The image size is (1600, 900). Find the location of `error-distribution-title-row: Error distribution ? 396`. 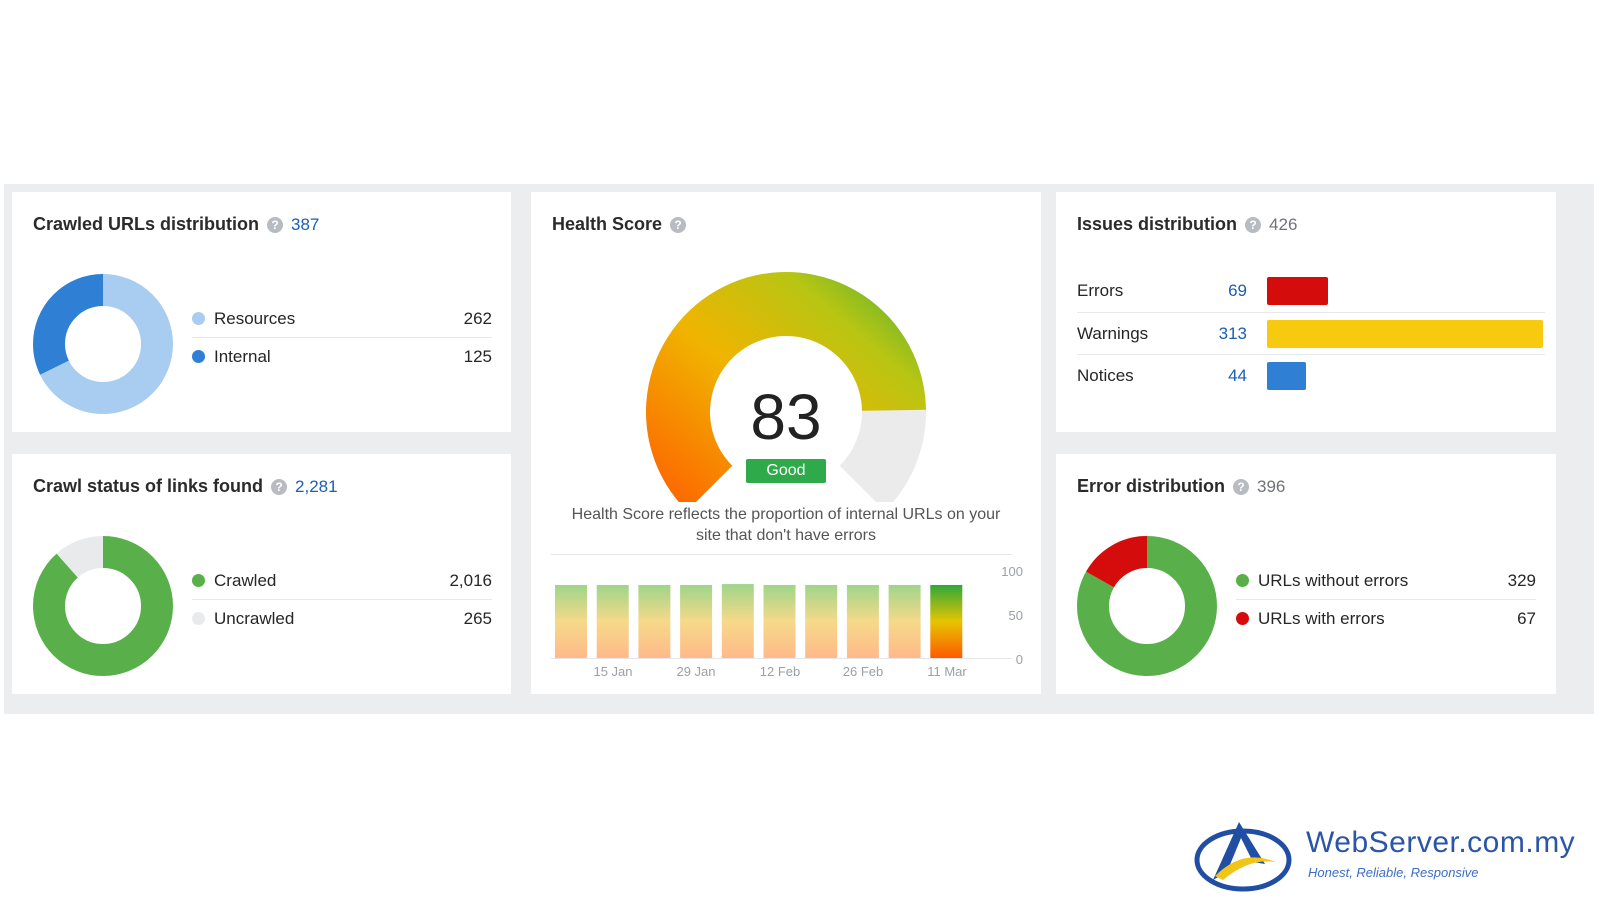

error-distribution-title-row: Error distribution ? 396 is located at coordinates (1181, 486).